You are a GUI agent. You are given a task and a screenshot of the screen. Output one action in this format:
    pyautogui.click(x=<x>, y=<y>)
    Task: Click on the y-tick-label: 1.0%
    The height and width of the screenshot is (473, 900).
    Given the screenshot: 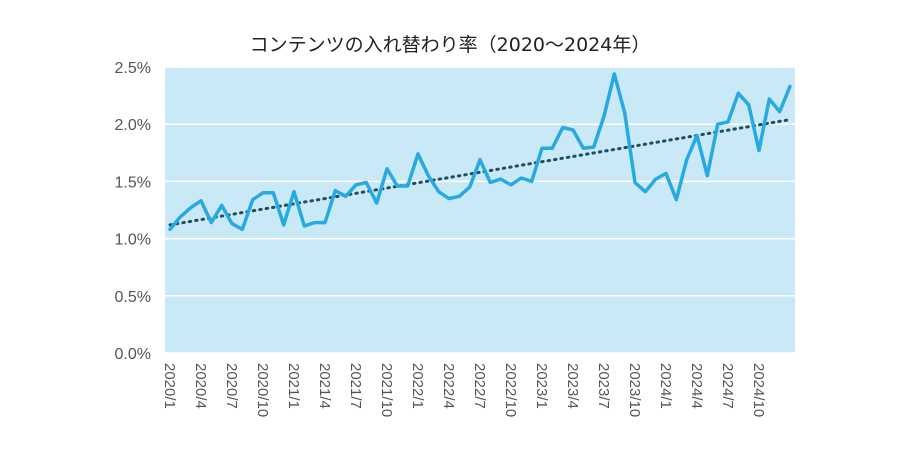 What is the action you would take?
    pyautogui.click(x=133, y=240)
    